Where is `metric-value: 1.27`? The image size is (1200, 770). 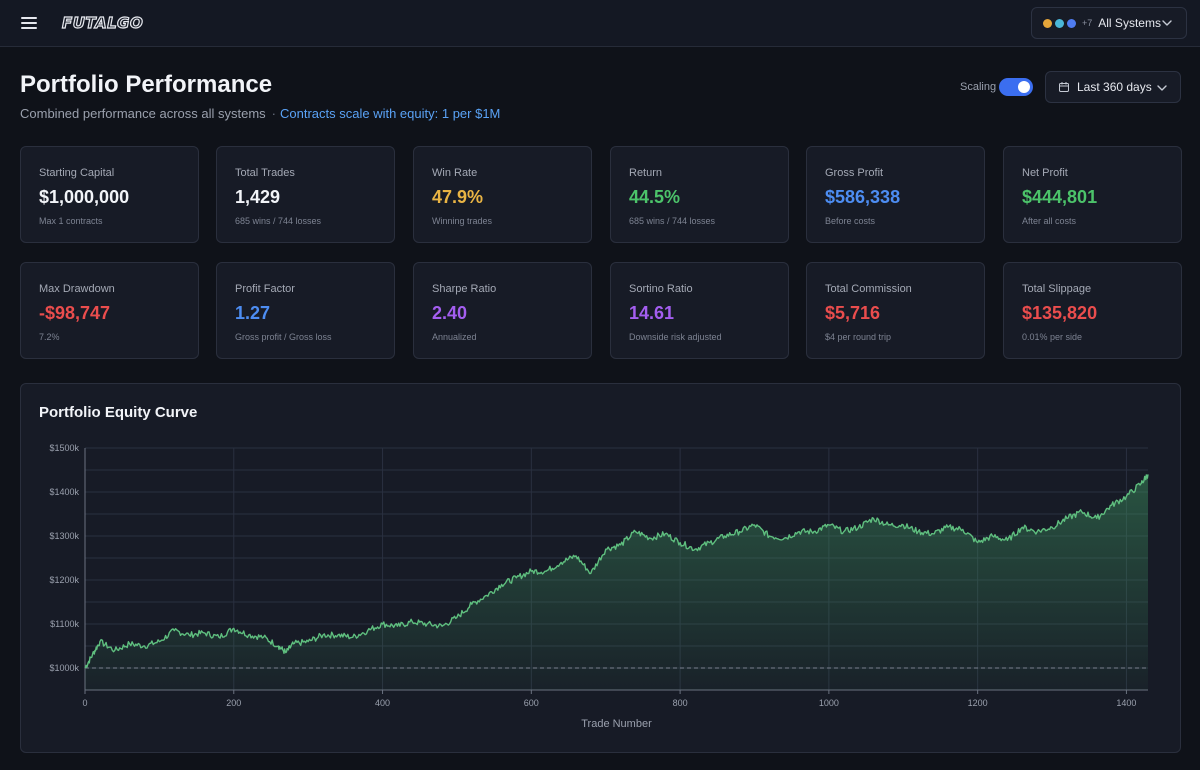 metric-value: 1.27 is located at coordinates (253, 313).